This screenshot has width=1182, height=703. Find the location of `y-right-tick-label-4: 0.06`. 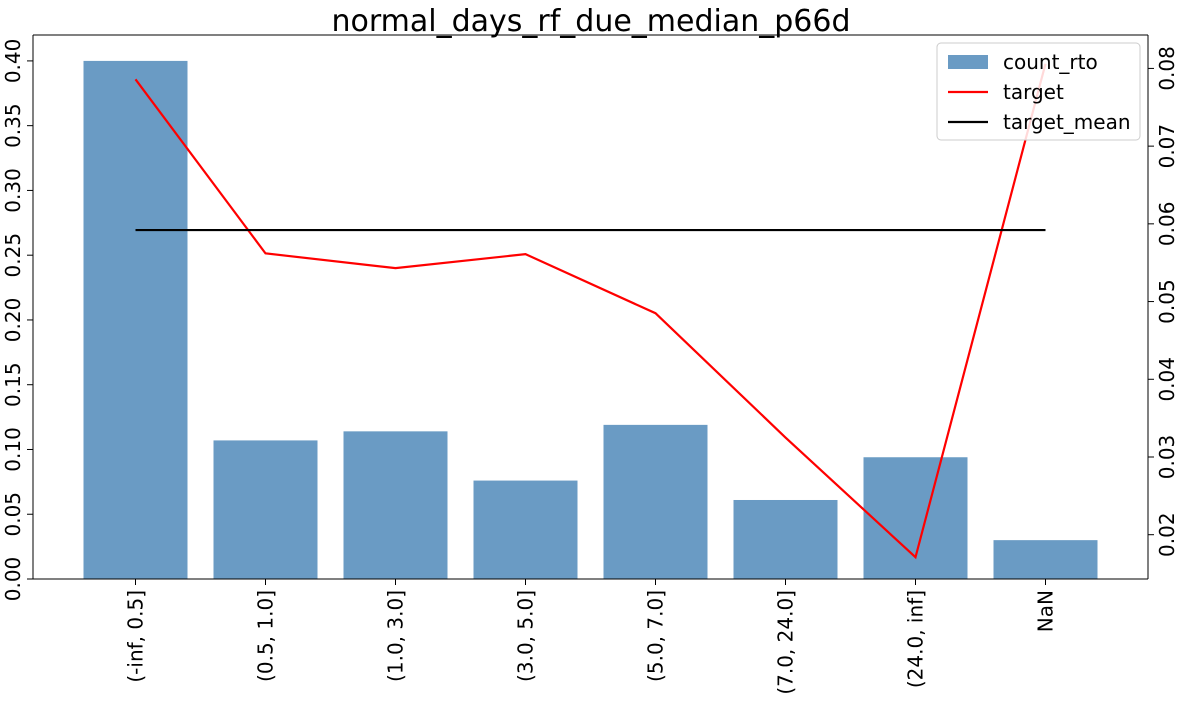

y-right-tick-label-4: 0.06 is located at coordinates (1167, 224).